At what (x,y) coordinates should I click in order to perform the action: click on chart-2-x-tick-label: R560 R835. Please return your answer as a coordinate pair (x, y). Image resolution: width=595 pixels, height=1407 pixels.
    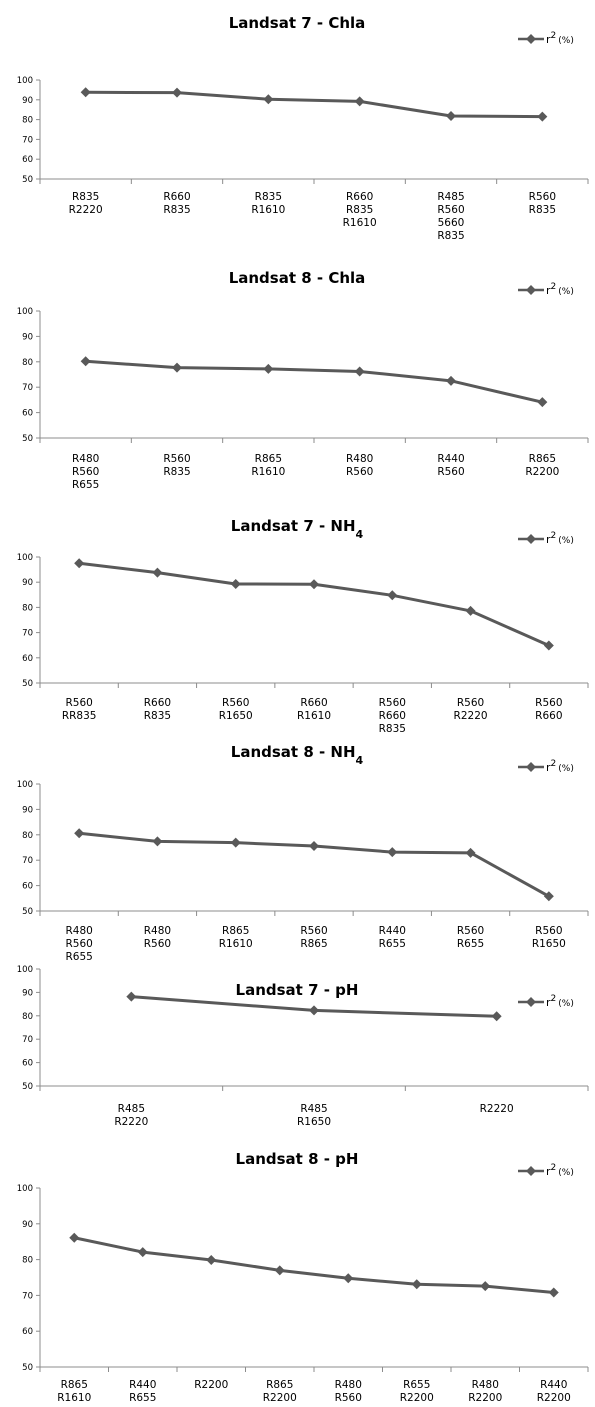
    Looking at the image, I should click on (176, 465).